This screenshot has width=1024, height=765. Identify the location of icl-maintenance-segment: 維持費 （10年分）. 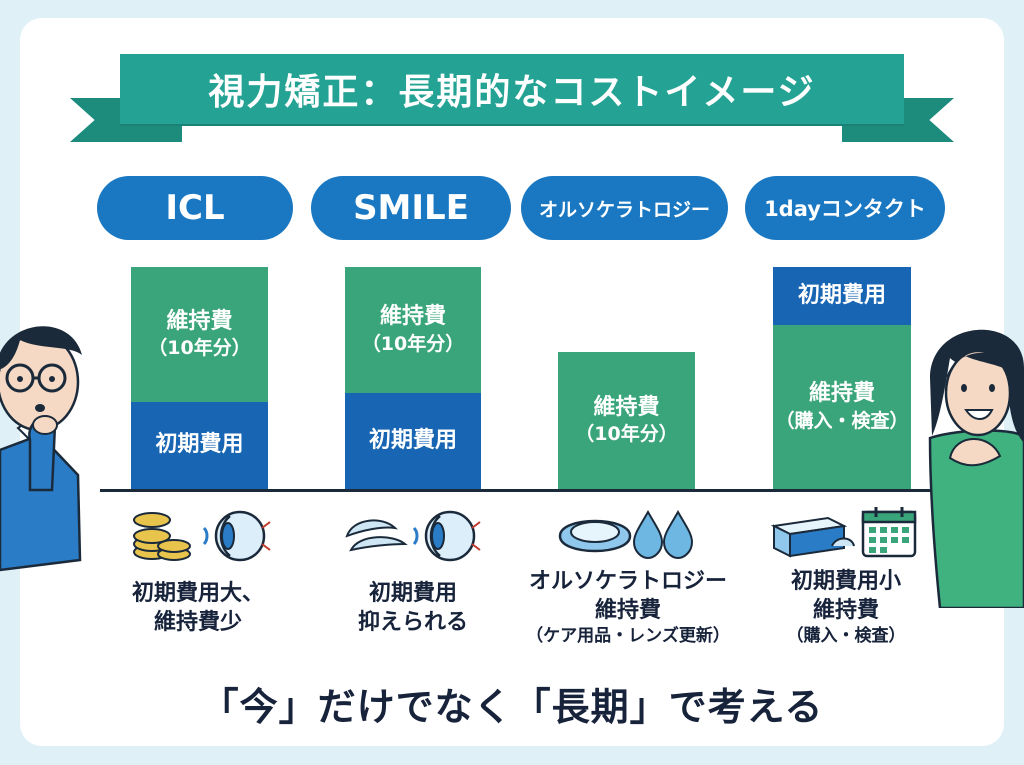
(199, 334).